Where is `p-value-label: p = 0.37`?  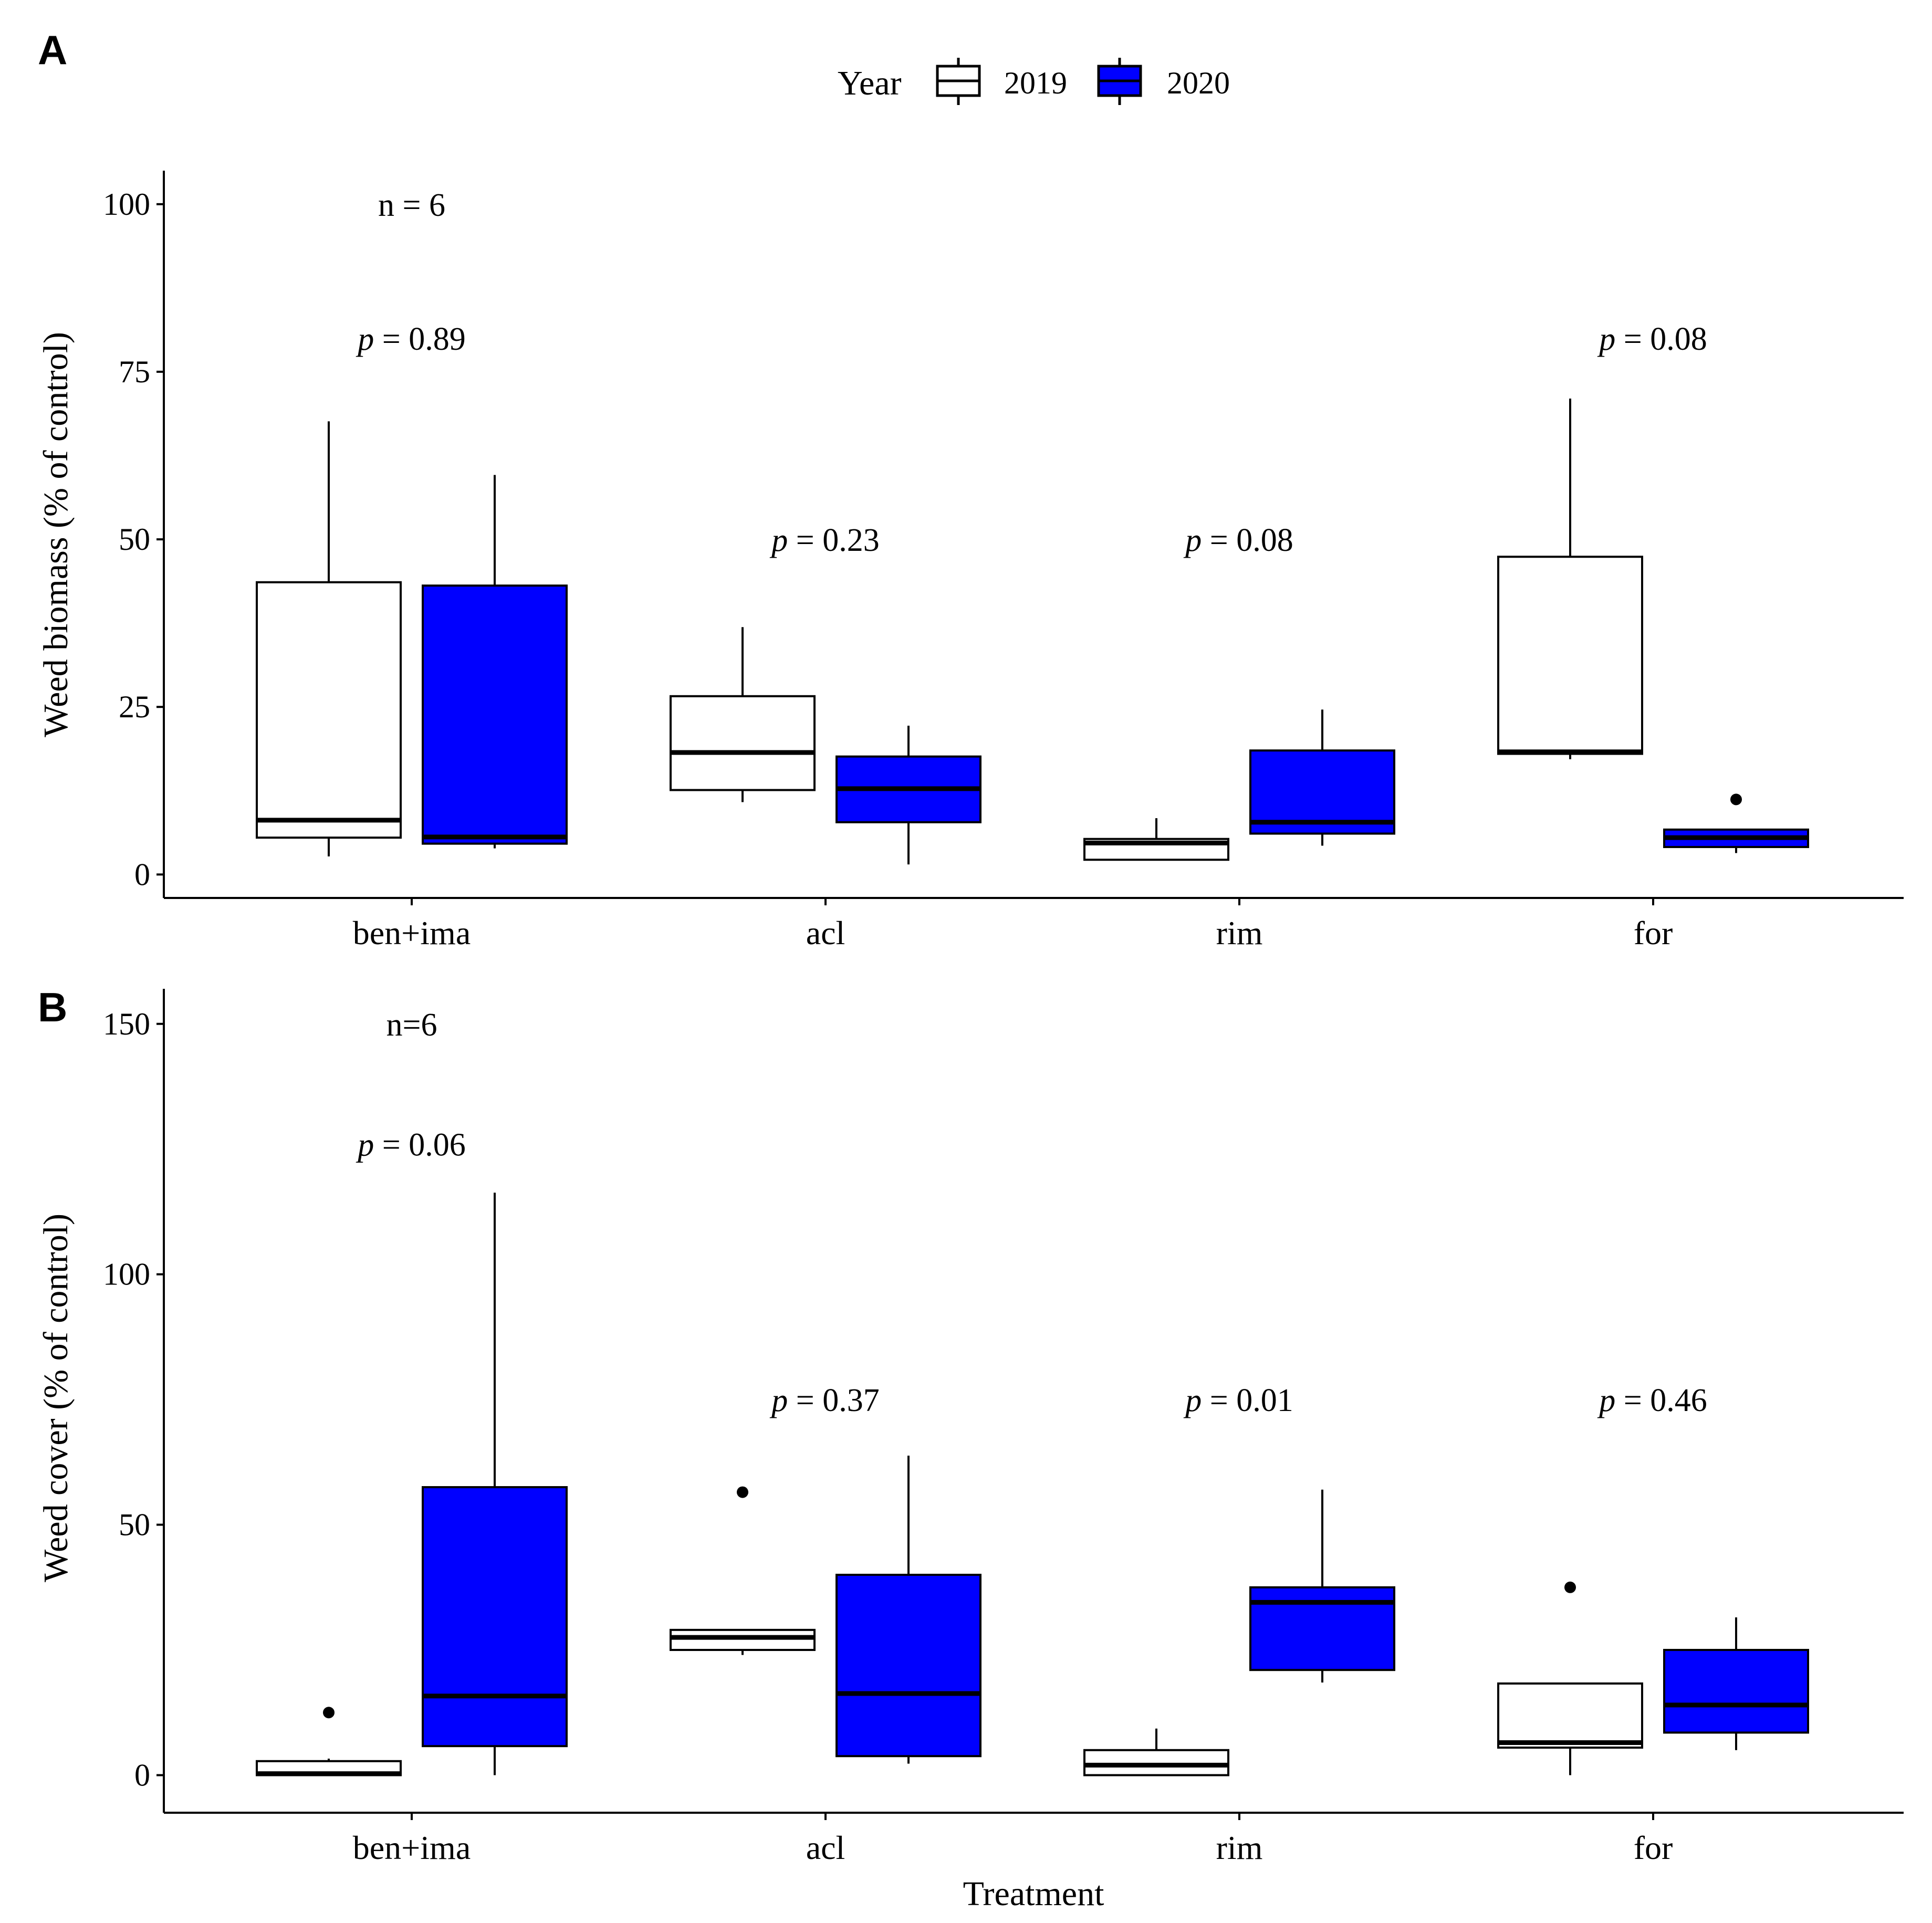 p-value-label: p = 0.37 is located at coordinates (824, 1400).